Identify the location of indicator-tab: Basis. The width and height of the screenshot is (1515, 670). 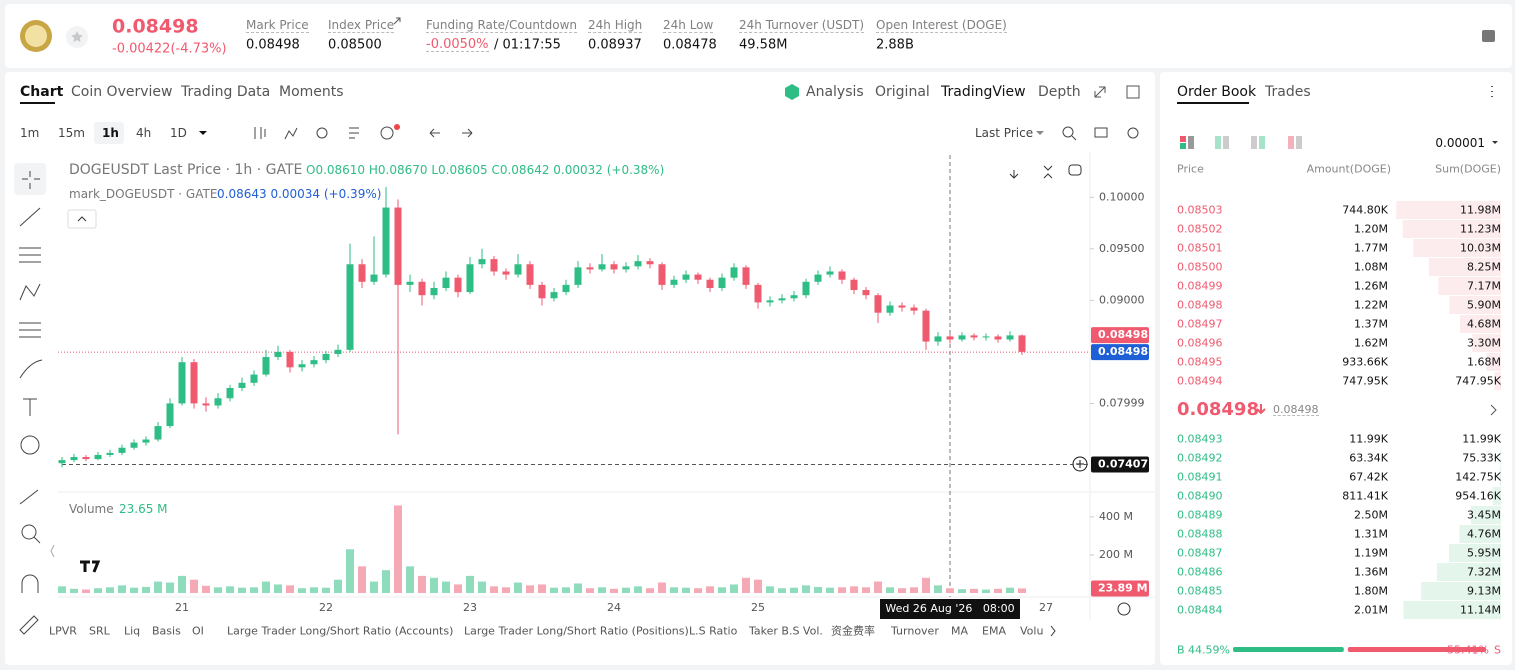
(166, 631).